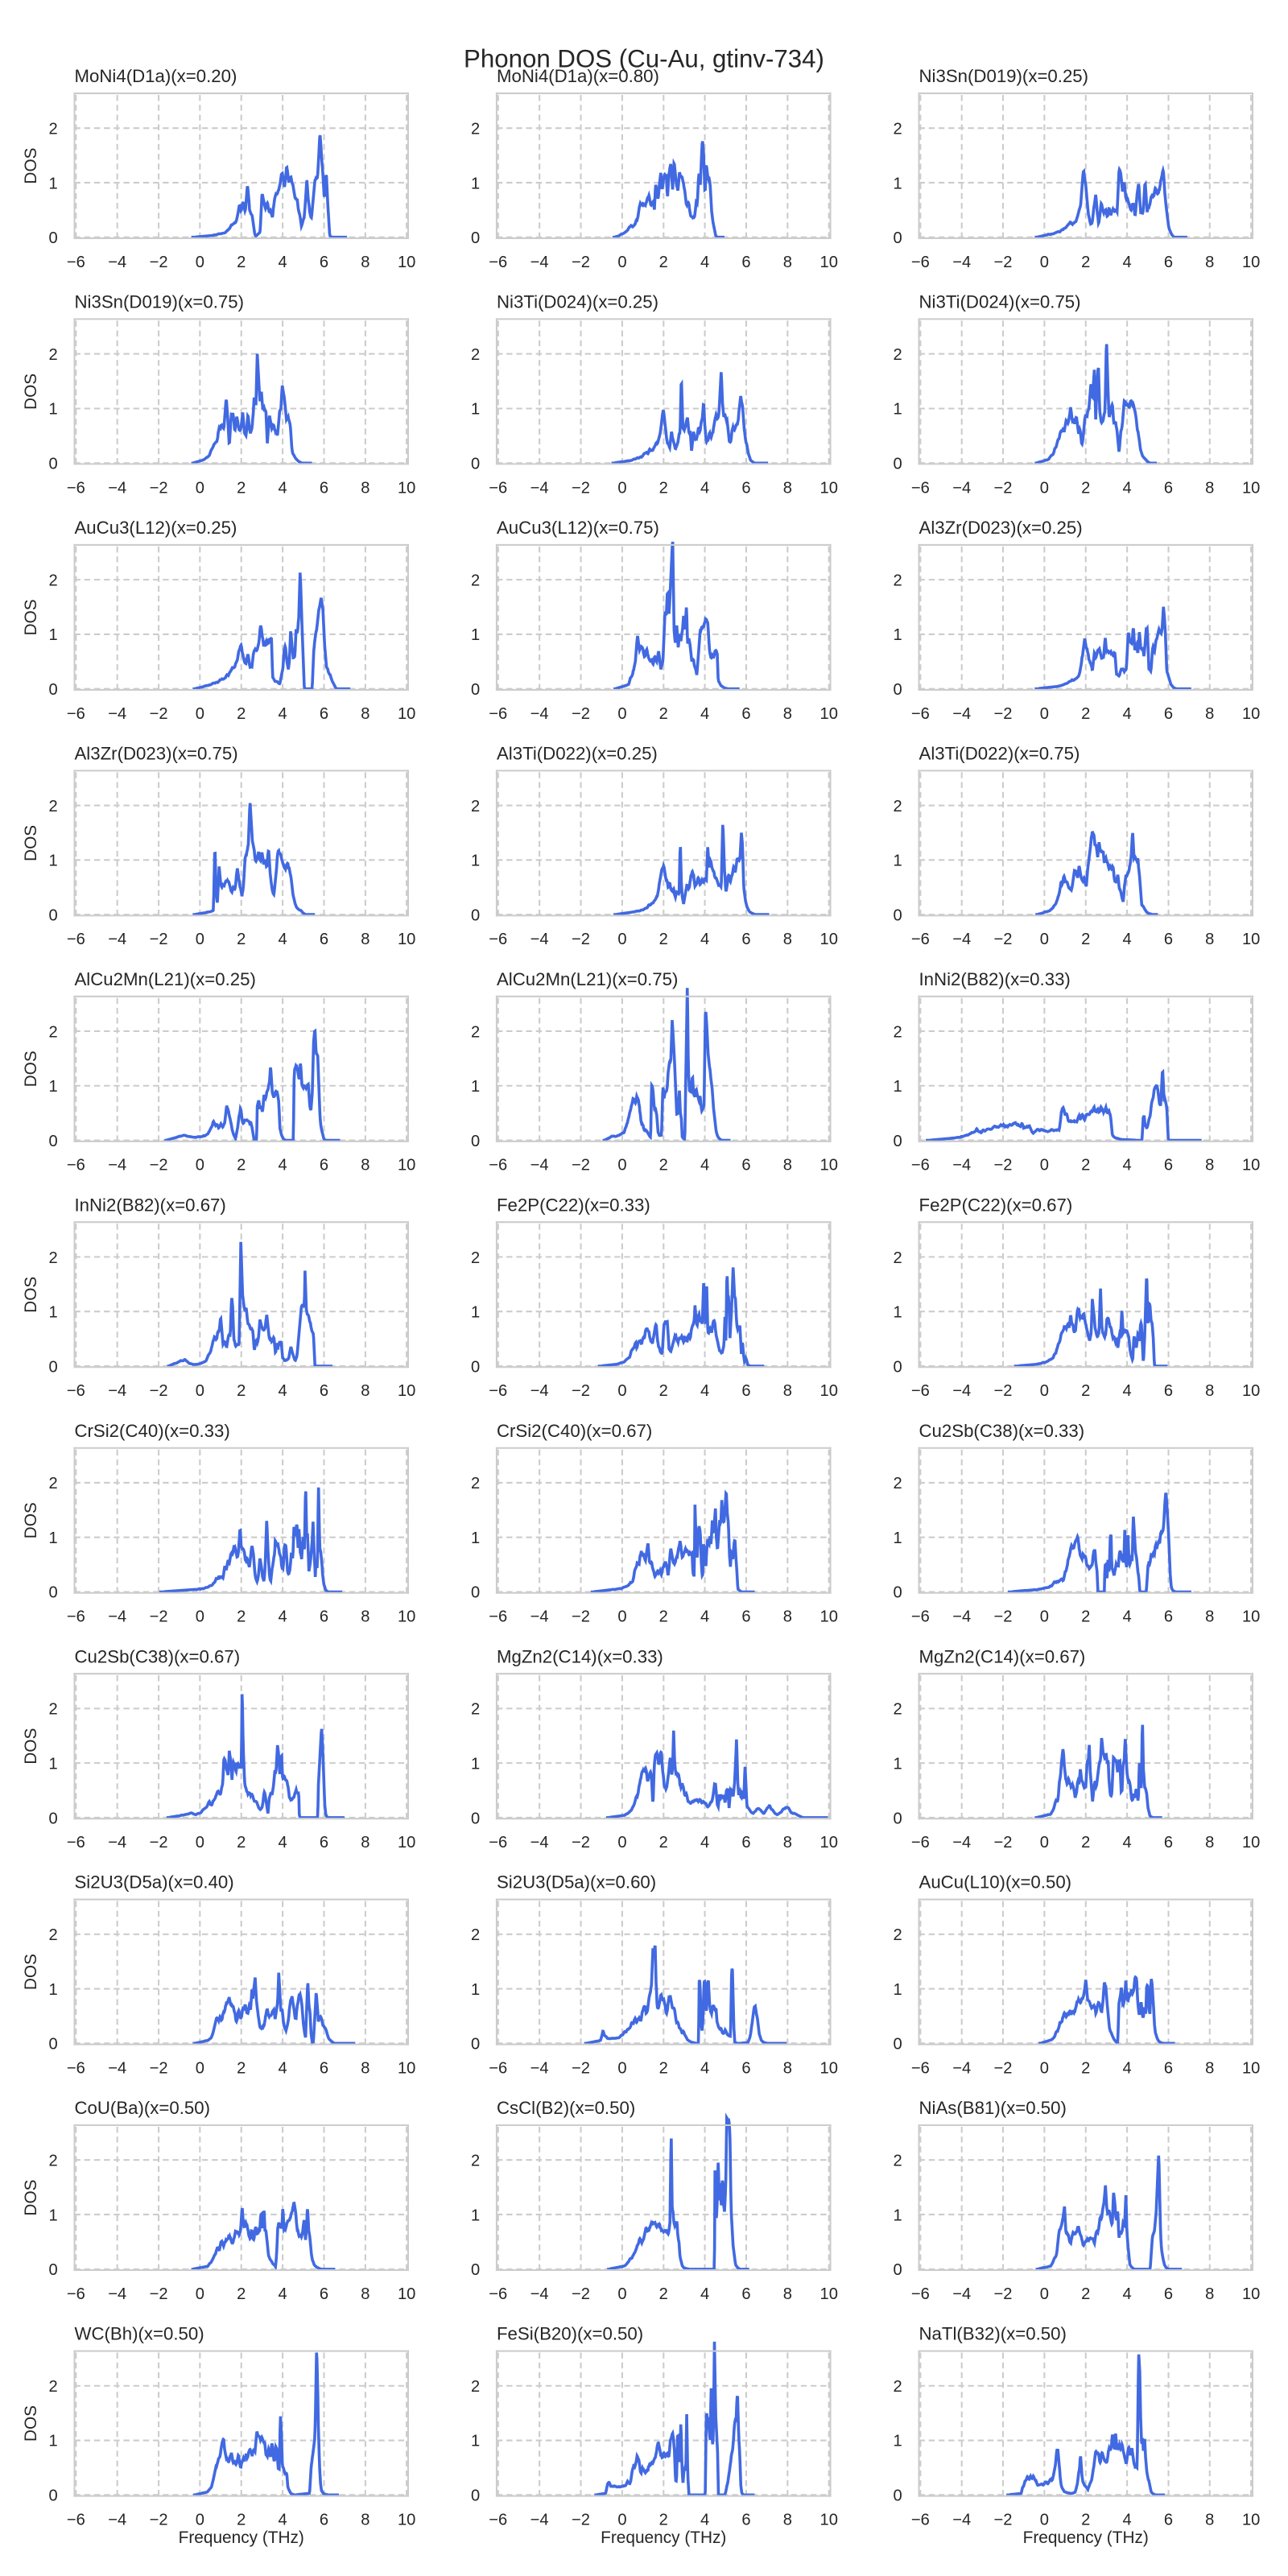  What do you see at coordinates (574, 1431) in the screenshot?
I see `svg-text: CrSi2(C40)(x=0.67)` at bounding box center [574, 1431].